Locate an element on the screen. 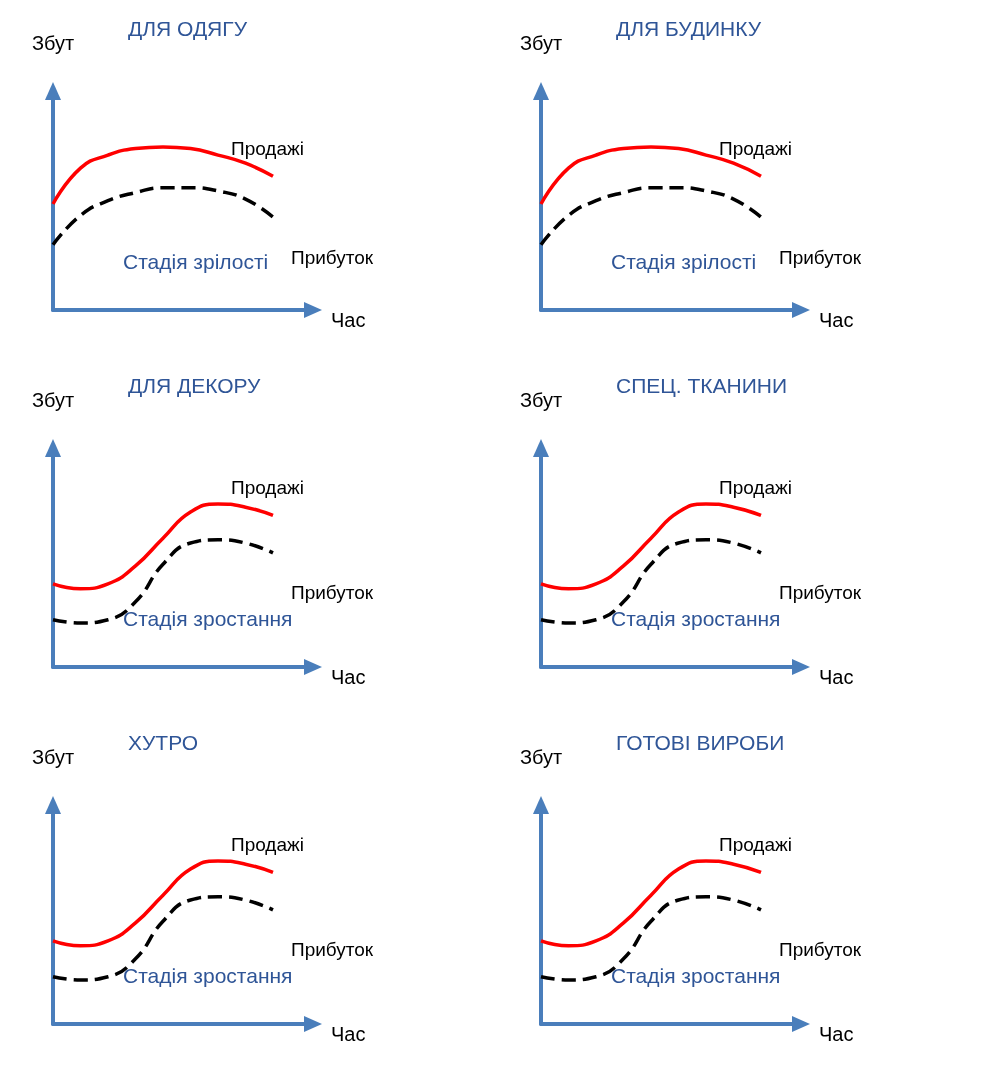  chart-title: ДЛЯ ОДЯГУ is located at coordinates (188, 28).